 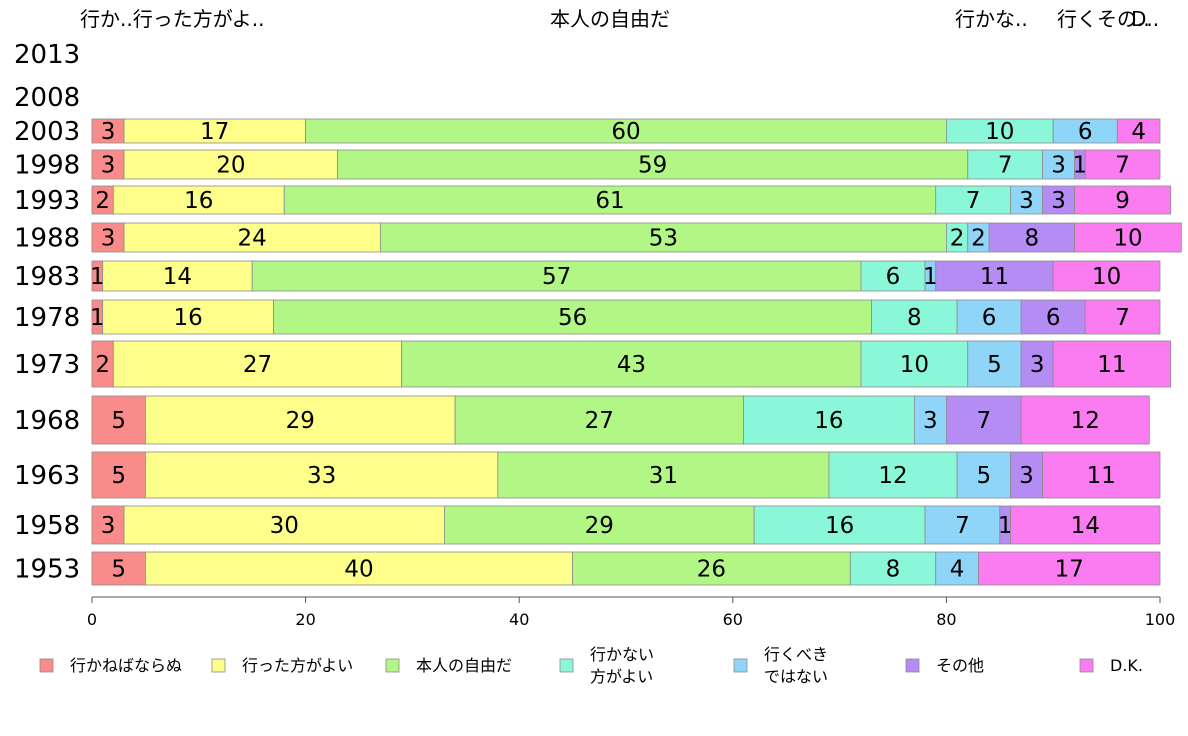 What do you see at coordinates (609, 201) in the screenshot?
I see `data-label: 61` at bounding box center [609, 201].